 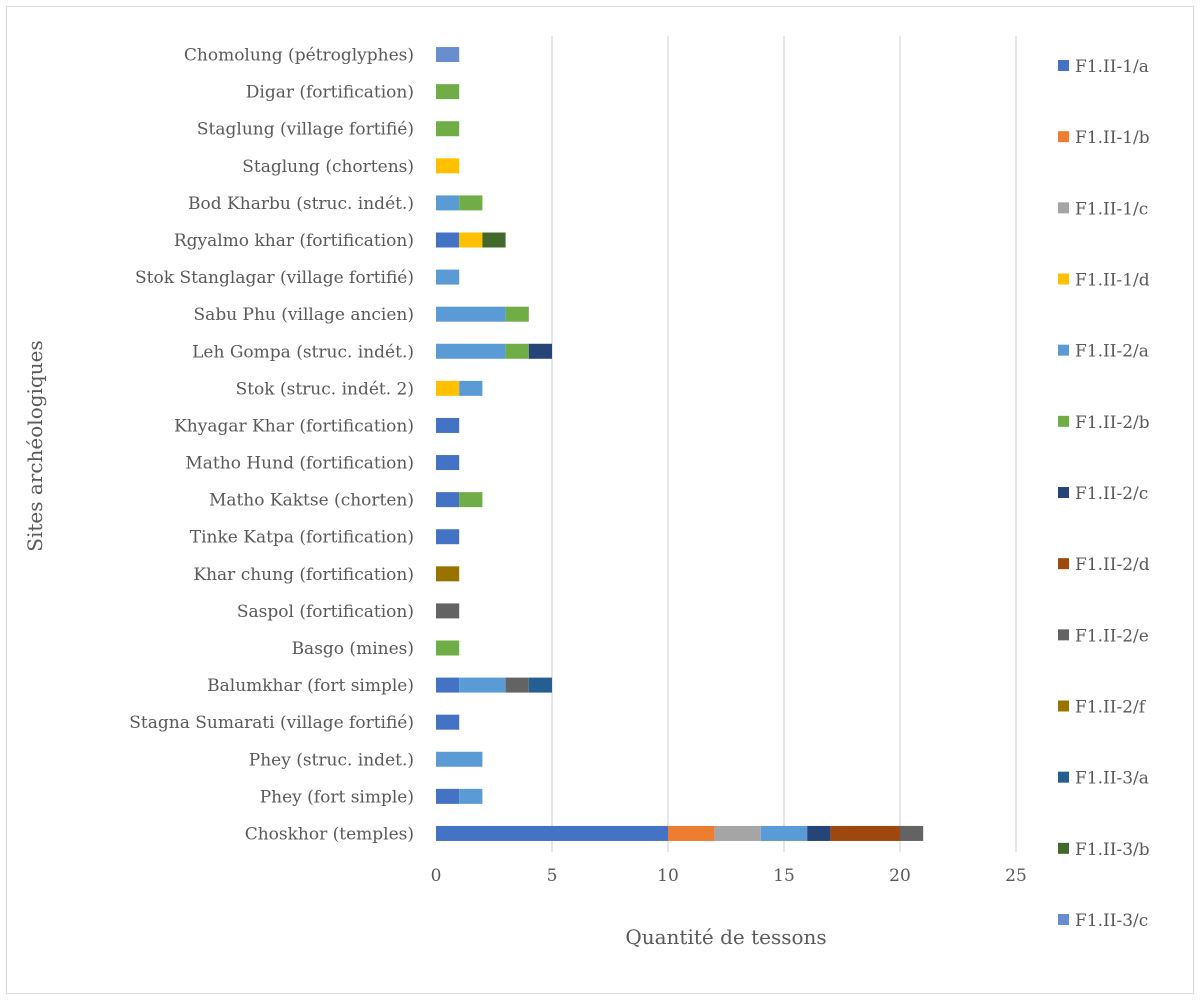 What do you see at coordinates (900, 876) in the screenshot?
I see `x-tick-label: 20` at bounding box center [900, 876].